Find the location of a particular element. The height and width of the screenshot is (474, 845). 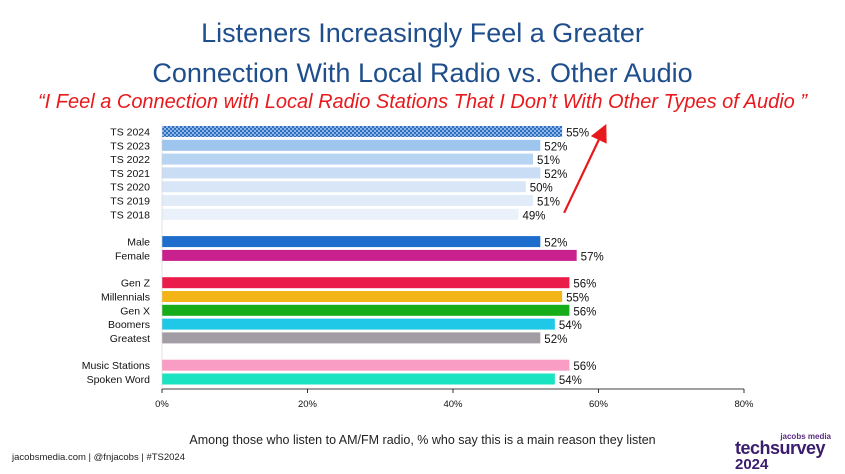

bar-spoken-word is located at coordinates (358, 379).